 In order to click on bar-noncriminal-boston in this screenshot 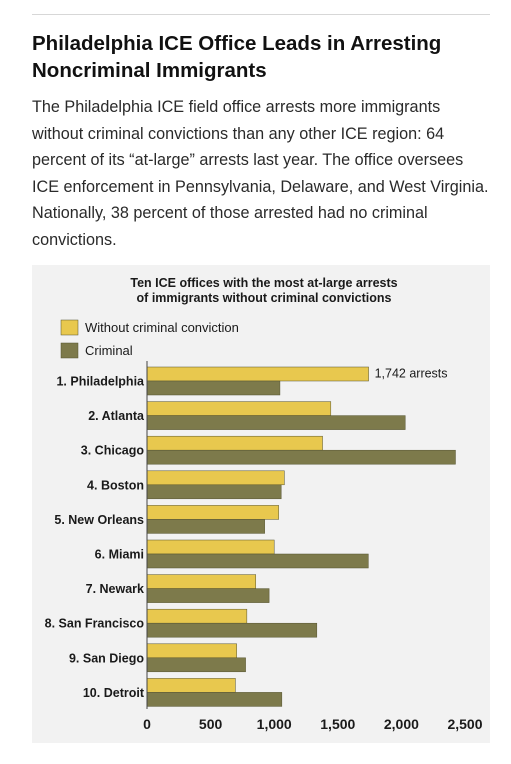, I will do `click(215, 478)`.